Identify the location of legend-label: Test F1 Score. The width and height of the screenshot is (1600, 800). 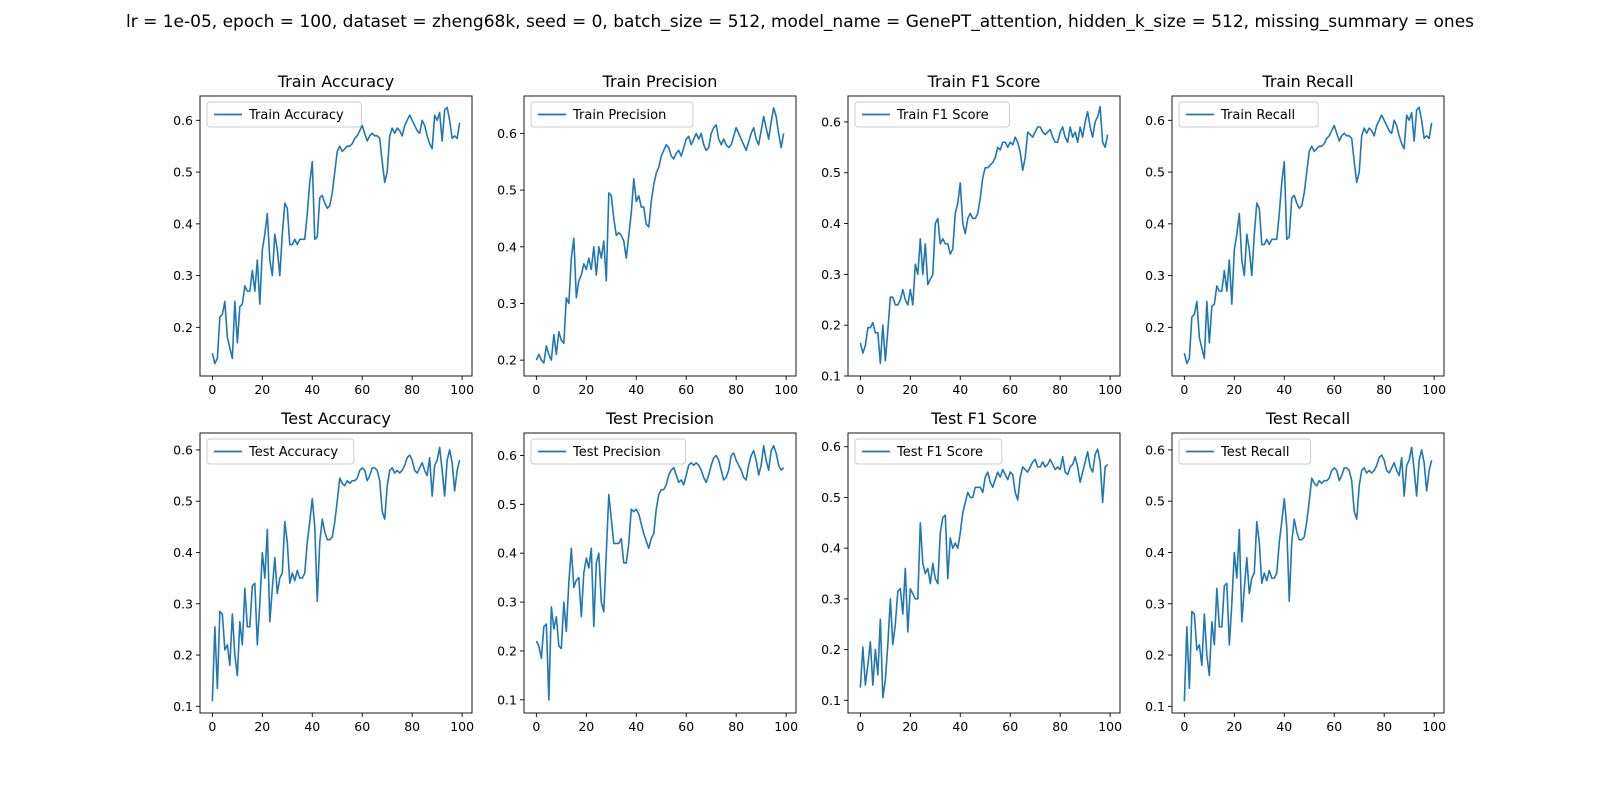
(939, 452).